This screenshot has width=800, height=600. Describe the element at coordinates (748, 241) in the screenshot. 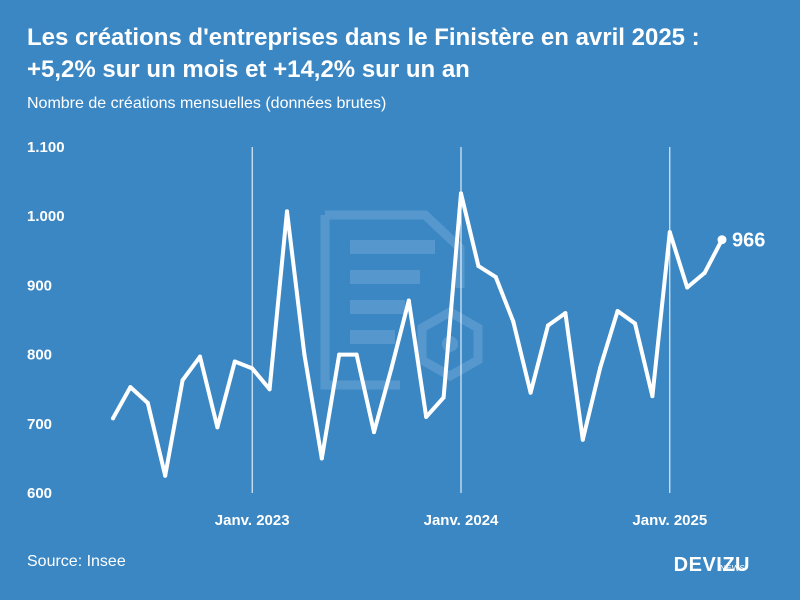

I see `end-value-label: 966` at that location.